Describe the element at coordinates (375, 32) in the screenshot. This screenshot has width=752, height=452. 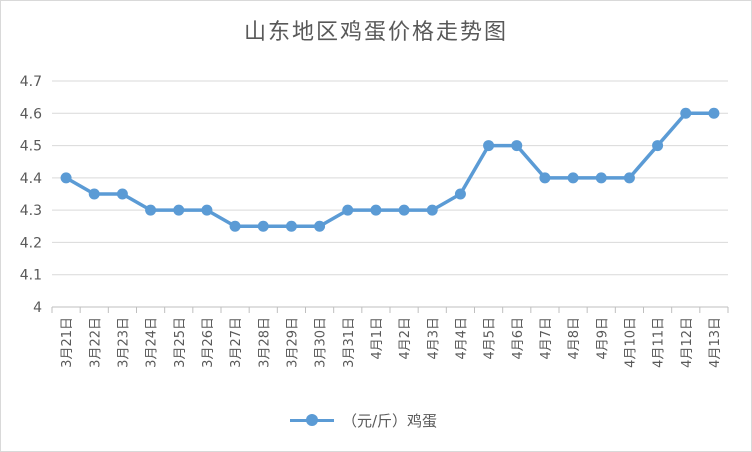
I see `chart-title: 山东地区鸡蛋价格走势图` at that location.